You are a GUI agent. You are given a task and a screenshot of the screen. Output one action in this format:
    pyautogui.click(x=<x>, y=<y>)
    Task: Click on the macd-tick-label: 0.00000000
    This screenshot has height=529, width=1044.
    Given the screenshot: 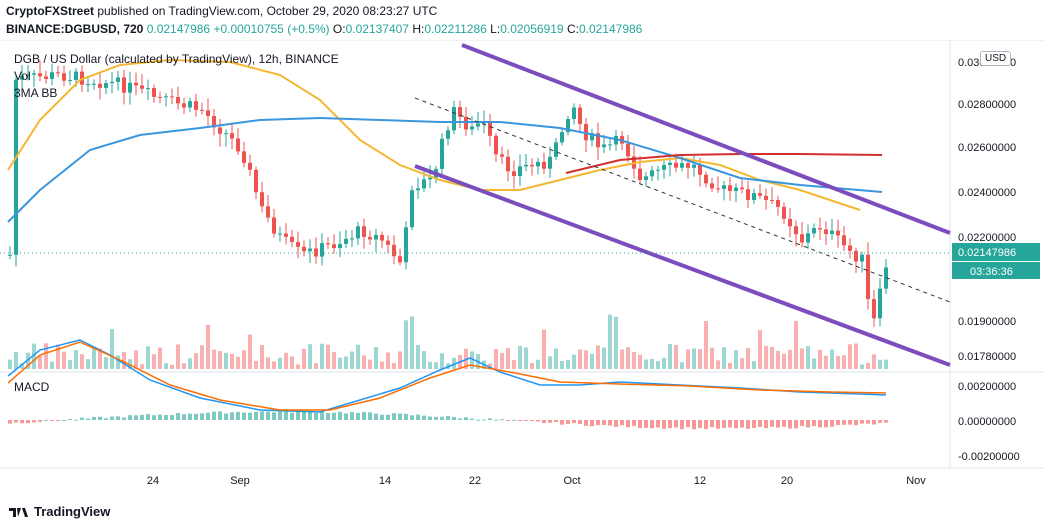 What is the action you would take?
    pyautogui.click(x=987, y=422)
    